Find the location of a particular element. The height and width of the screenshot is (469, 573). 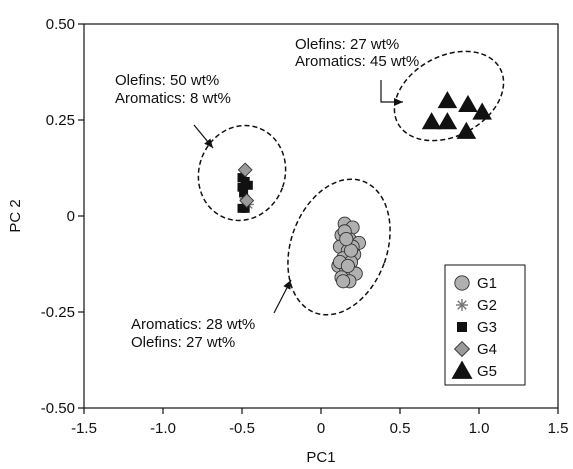

legend-label-g4: G4 is located at coordinates (487, 349).